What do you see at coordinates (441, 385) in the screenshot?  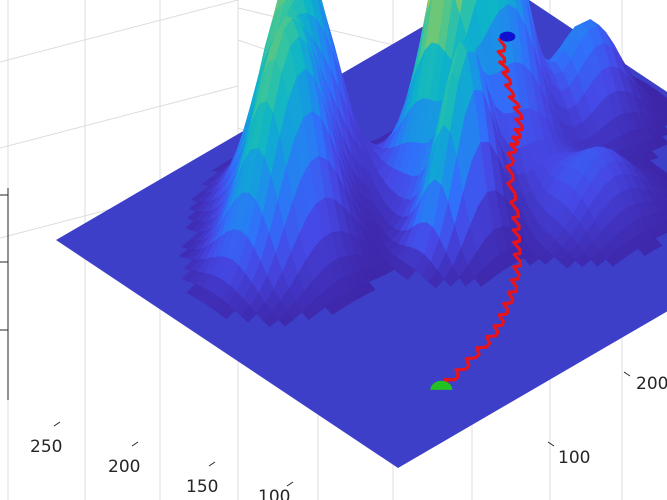 I see `goal-marker` at bounding box center [441, 385].